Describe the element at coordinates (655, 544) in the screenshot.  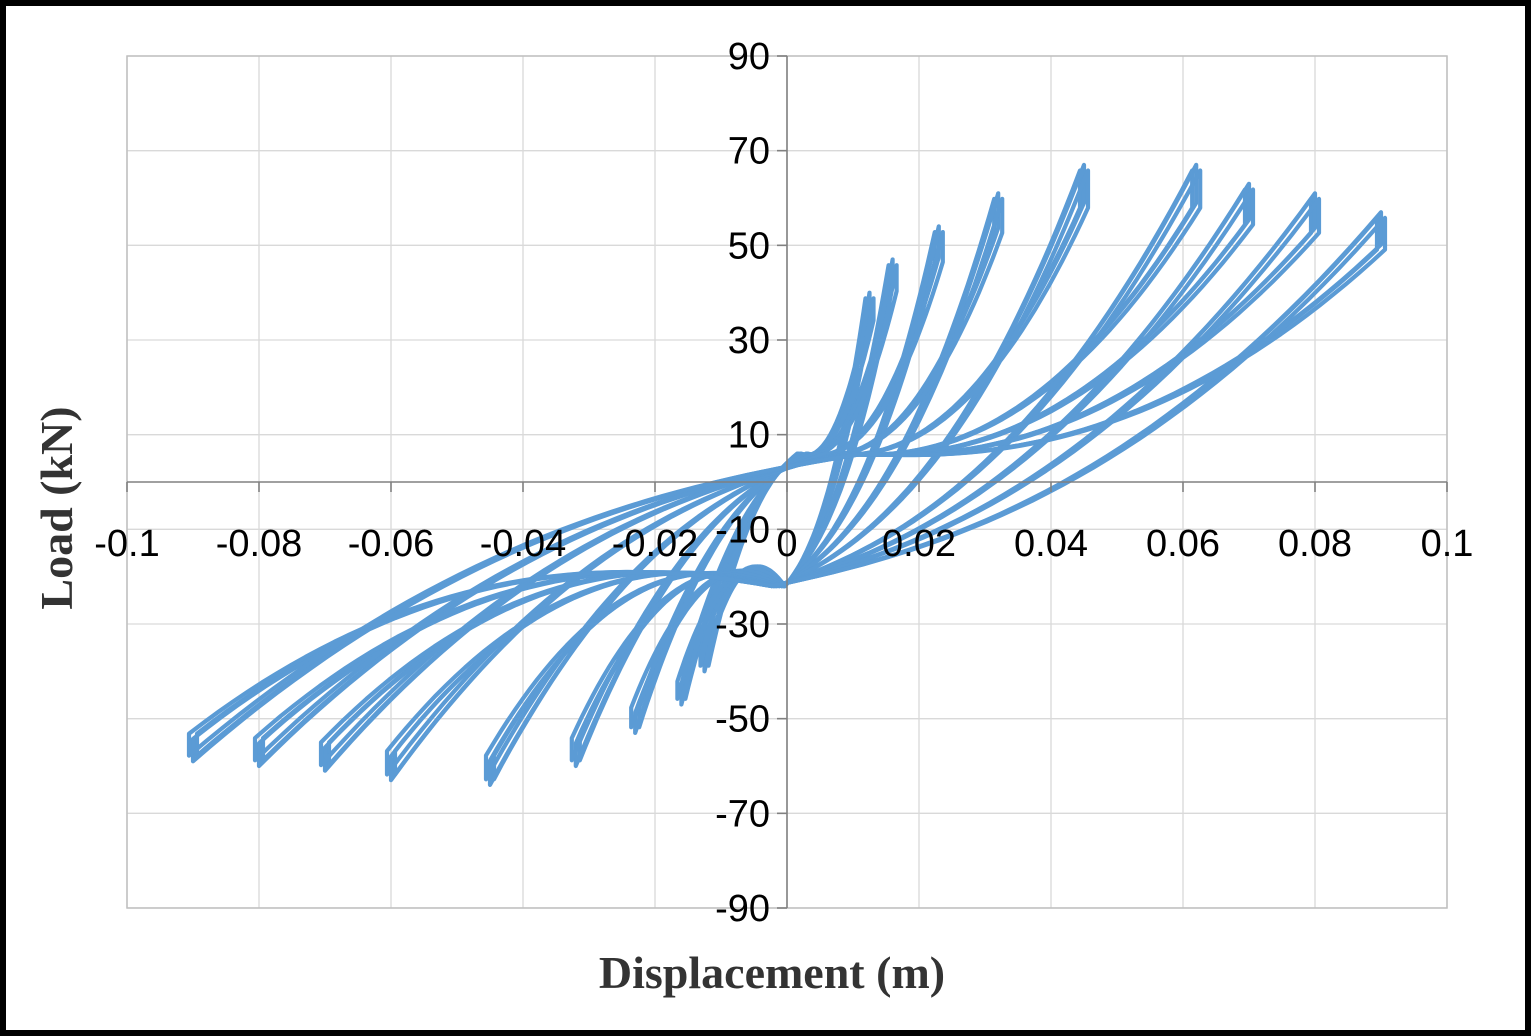
I see `x-tick-label: -0.02` at that location.